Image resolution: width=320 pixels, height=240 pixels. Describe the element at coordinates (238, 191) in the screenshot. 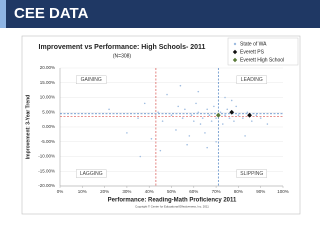

I see `x-tick-label: 80%` at that location.